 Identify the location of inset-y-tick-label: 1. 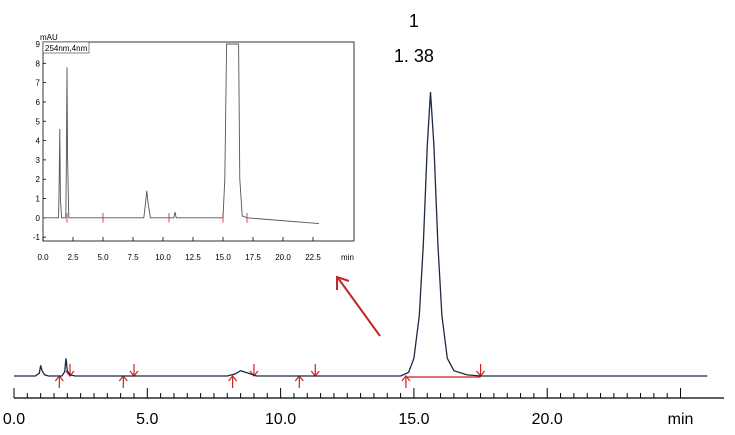
(38, 199).